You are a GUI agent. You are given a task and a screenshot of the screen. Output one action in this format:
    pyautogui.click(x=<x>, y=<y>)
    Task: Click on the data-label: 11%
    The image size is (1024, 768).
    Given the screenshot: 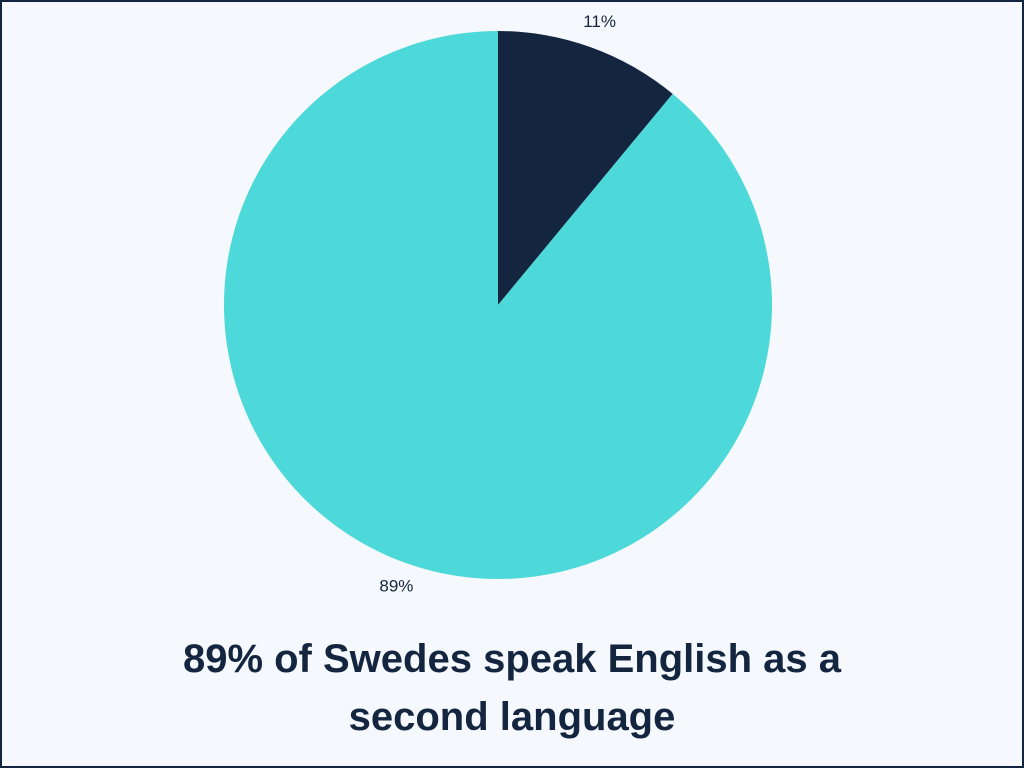 What is the action you would take?
    pyautogui.click(x=599, y=21)
    